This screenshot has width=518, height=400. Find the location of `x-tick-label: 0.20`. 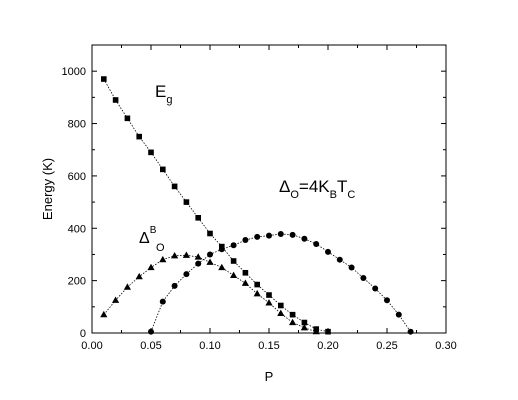

x-tick-label: 0.20 is located at coordinates (327, 346).